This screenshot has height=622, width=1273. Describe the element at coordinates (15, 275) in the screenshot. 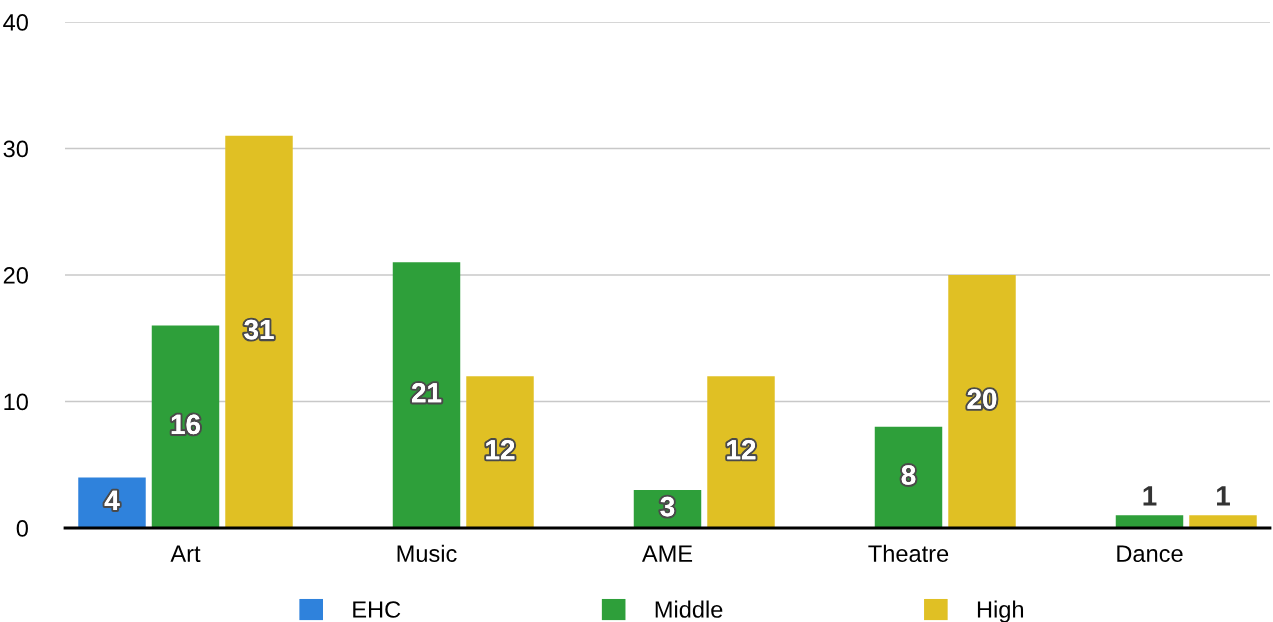

I see `y-tick-label: 20` at that location.